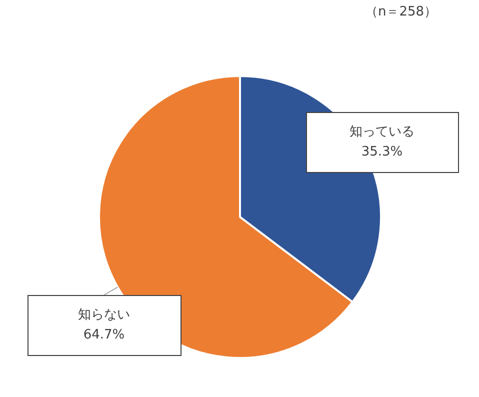  Describe the element at coordinates (382, 152) in the screenshot. I see `data-label: 35.3%` at that location.